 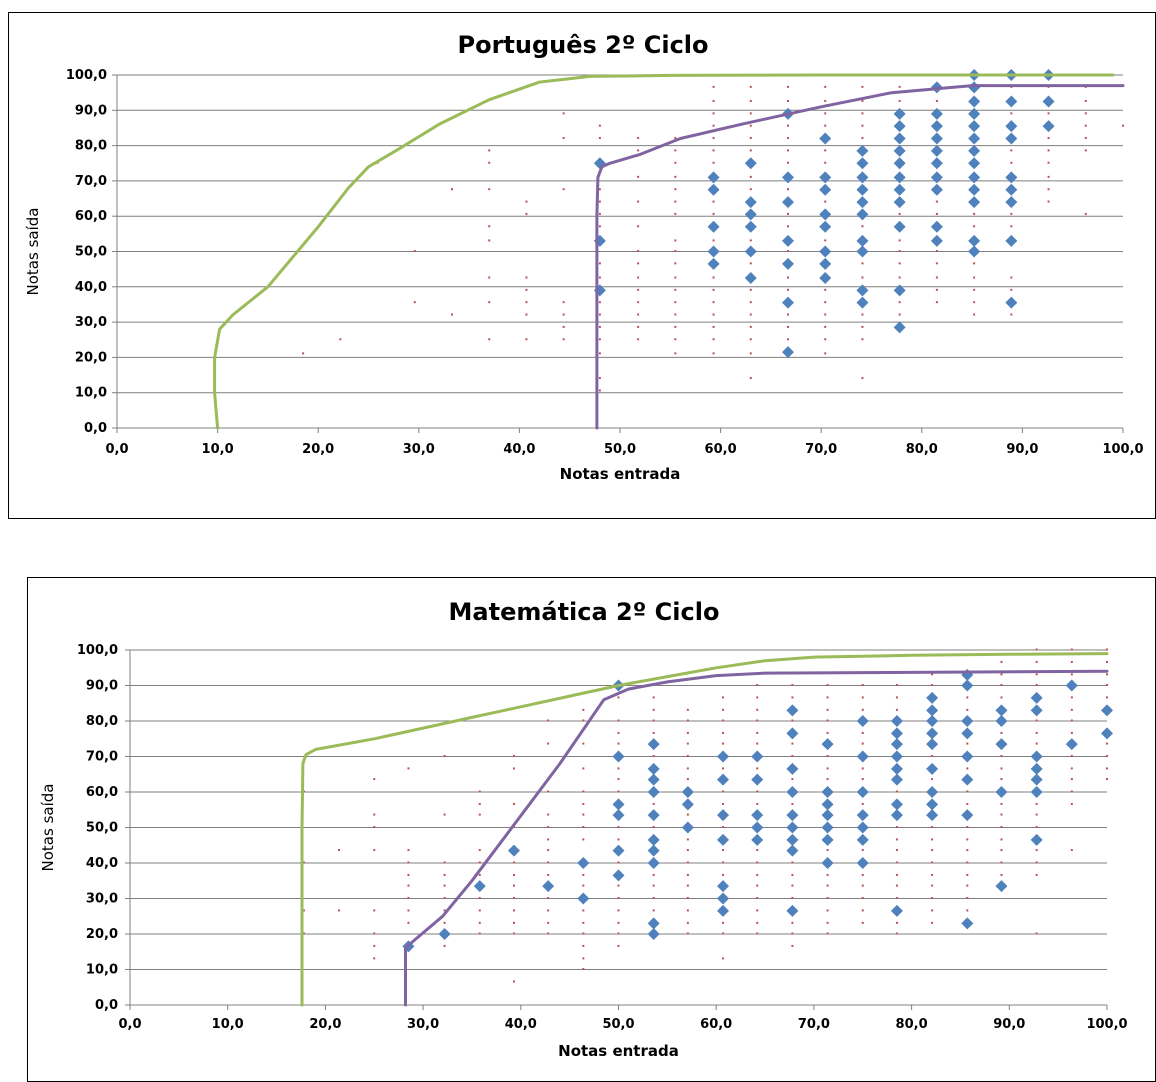 I want to click on x-tick-label: 20,0, so click(x=325, y=1024).